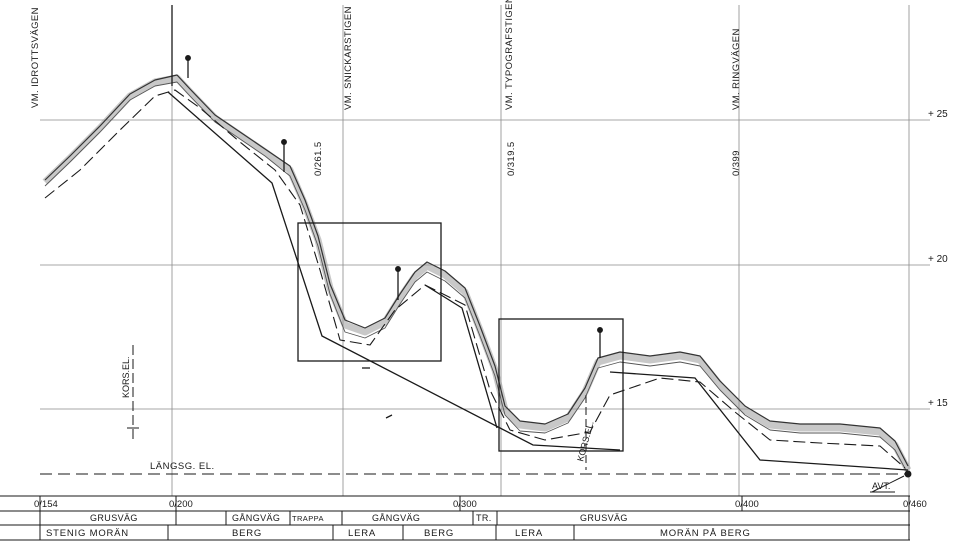 The width and height of the screenshot is (956, 543). What do you see at coordinates (377, 393) in the screenshot?
I see `small-marks` at bounding box center [377, 393].